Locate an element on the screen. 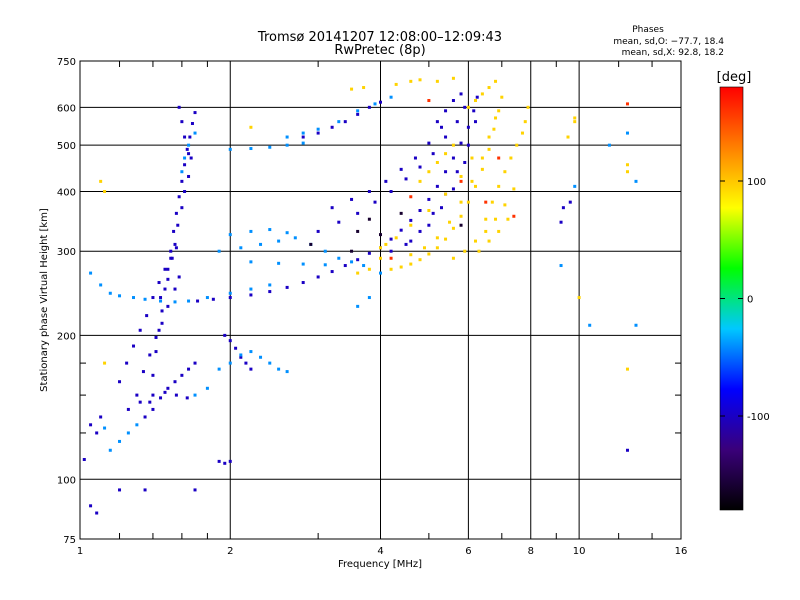  phases-x-stats: mean, sd,X: 92.8, 18.2 is located at coordinates (673, 53).